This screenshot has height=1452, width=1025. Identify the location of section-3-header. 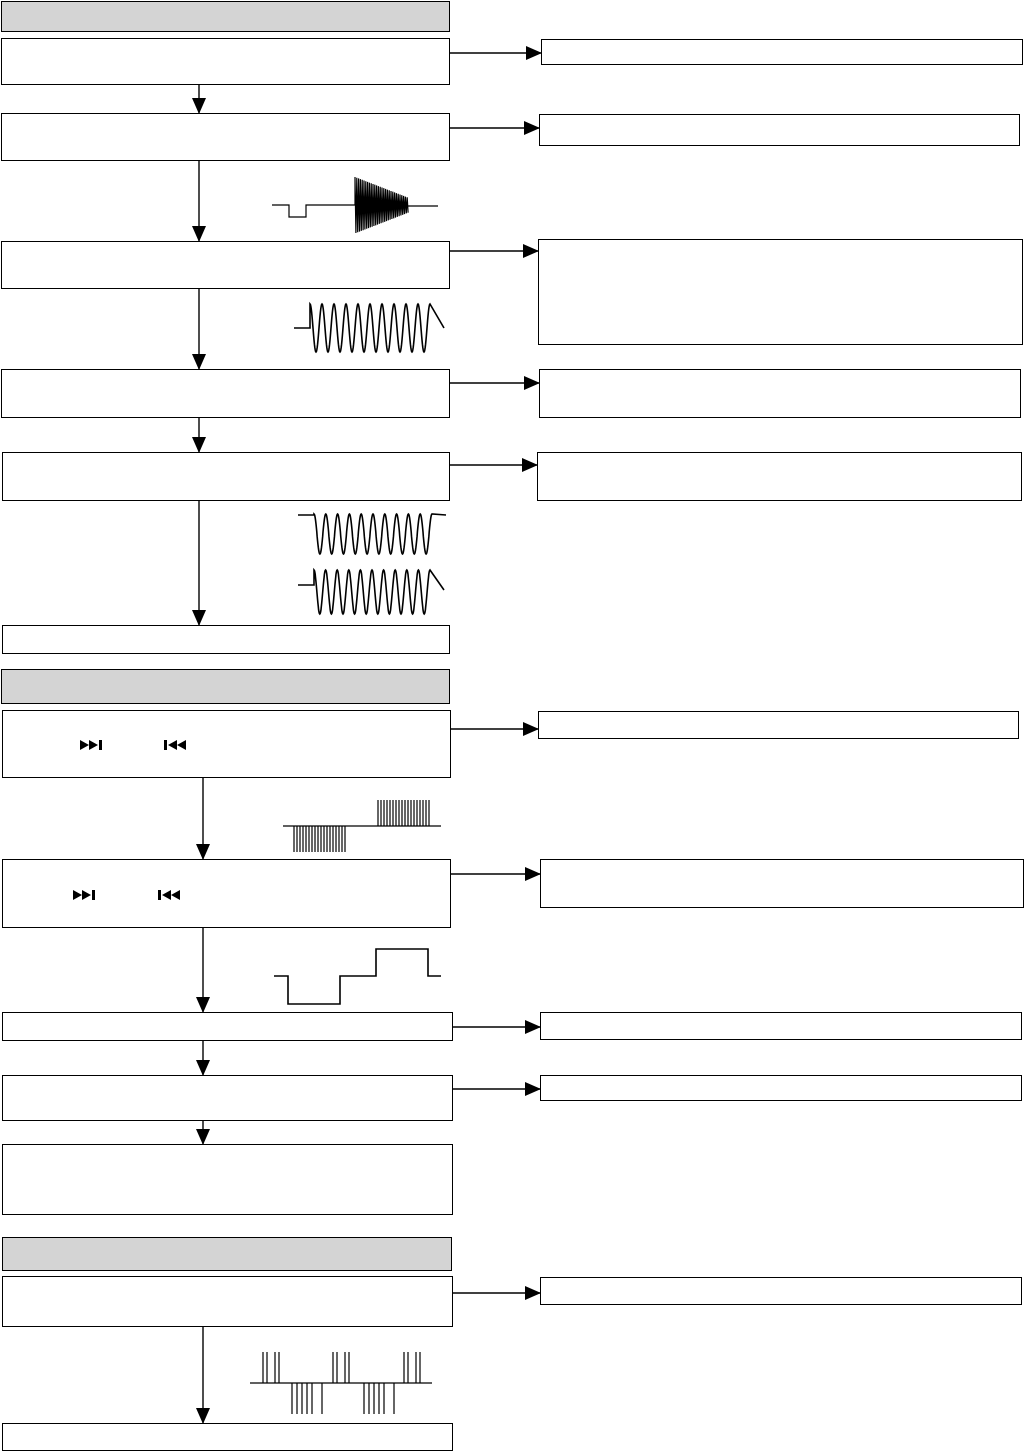
(227, 1254).